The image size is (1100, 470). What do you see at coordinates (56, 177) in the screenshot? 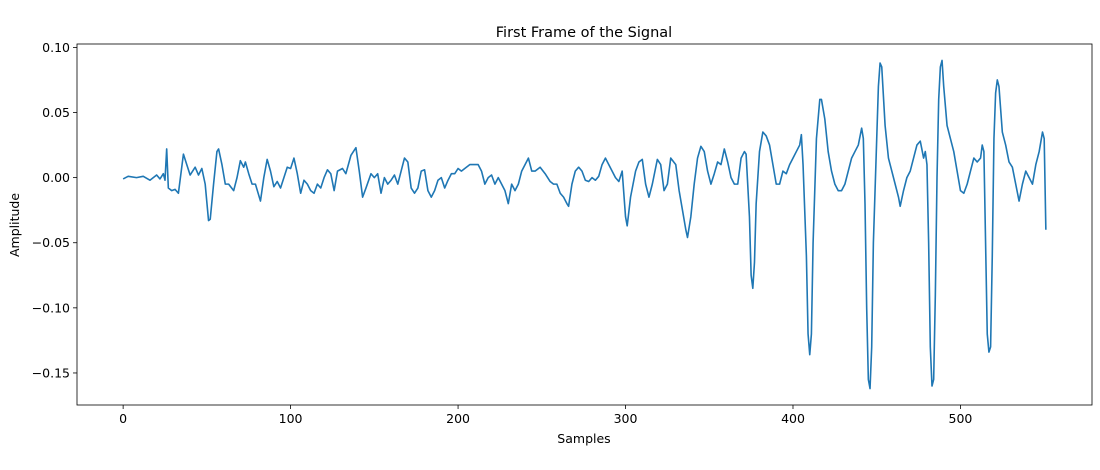
I see `y-tick-label: 0.00` at bounding box center [56, 177].